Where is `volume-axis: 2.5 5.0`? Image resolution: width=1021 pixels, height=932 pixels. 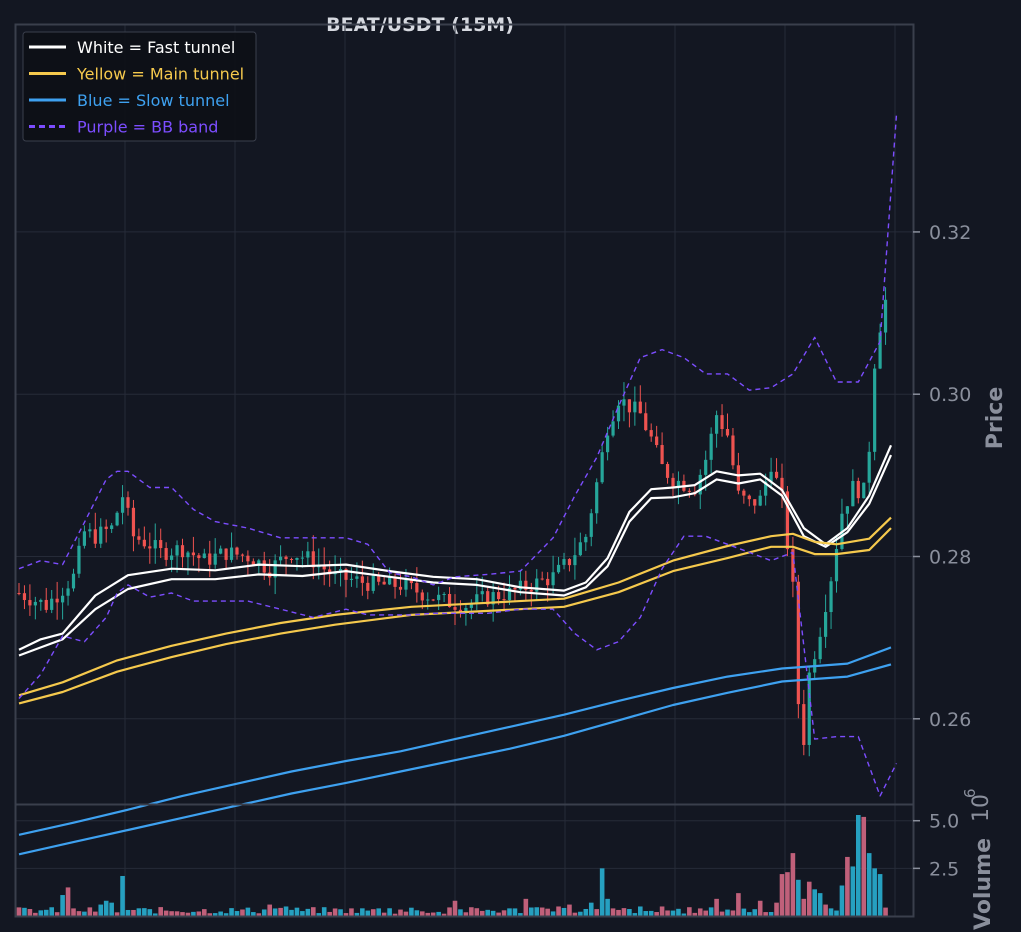
volume-axis: 2.5 5.0 is located at coordinates (936, 845).